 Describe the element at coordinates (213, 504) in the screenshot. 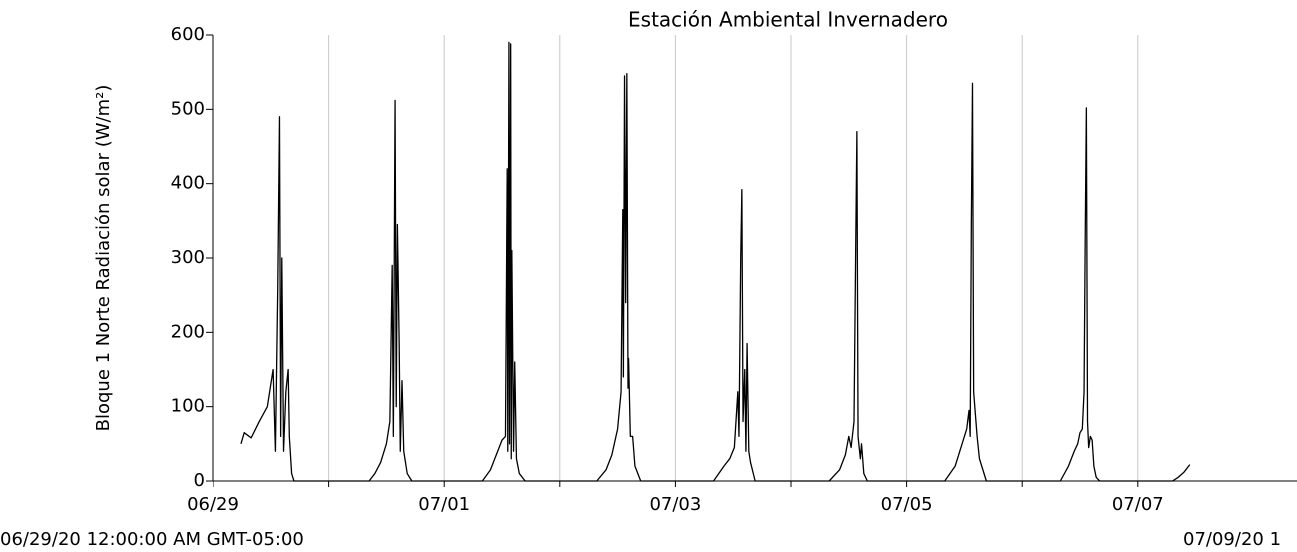

I see `x-tick-label: 06/29` at that location.